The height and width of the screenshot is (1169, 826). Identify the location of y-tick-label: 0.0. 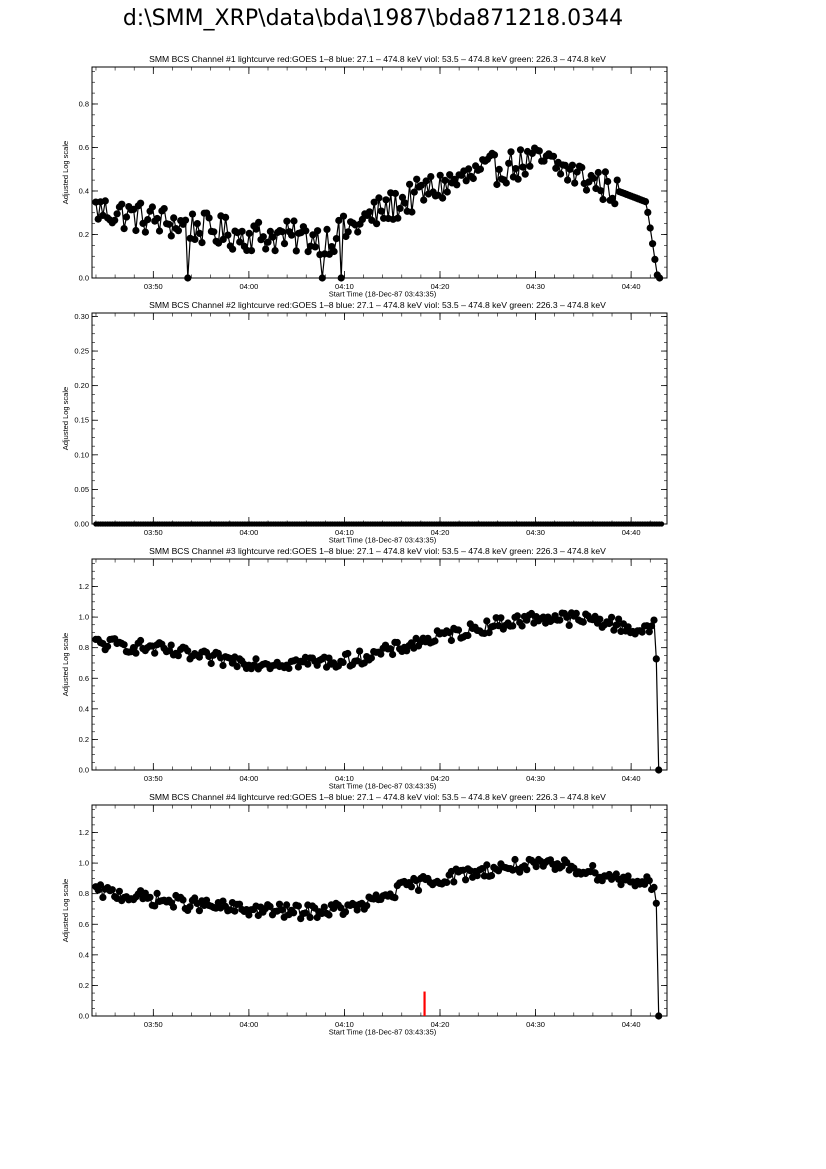
(84, 278).